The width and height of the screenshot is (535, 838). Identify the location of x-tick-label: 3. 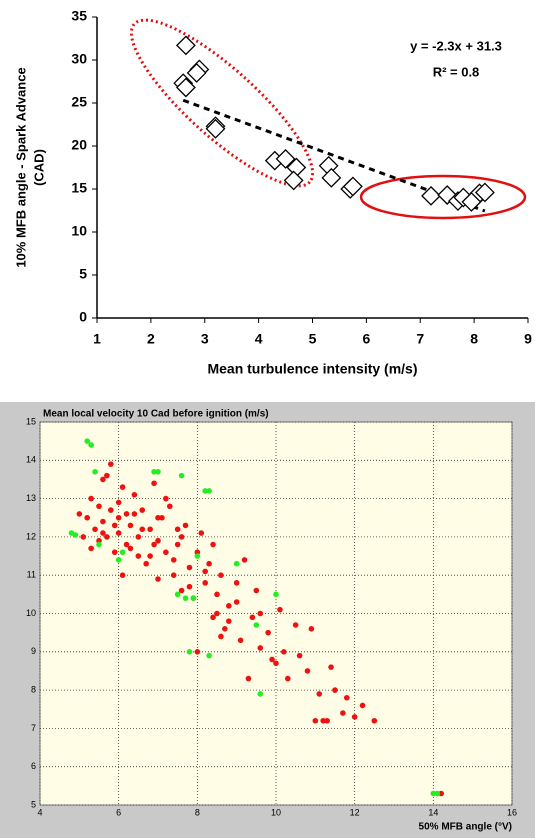
(205, 339).